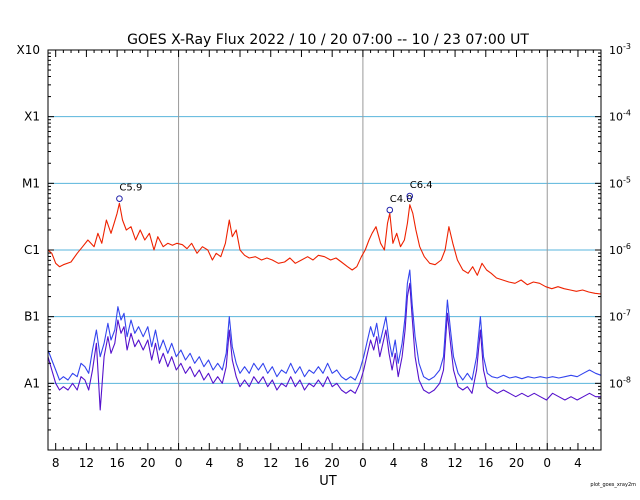 The width and height of the screenshot is (640, 500). What do you see at coordinates (613, 485) in the screenshot?
I see `credit-text: plot_goes_xray2m` at bounding box center [613, 485].